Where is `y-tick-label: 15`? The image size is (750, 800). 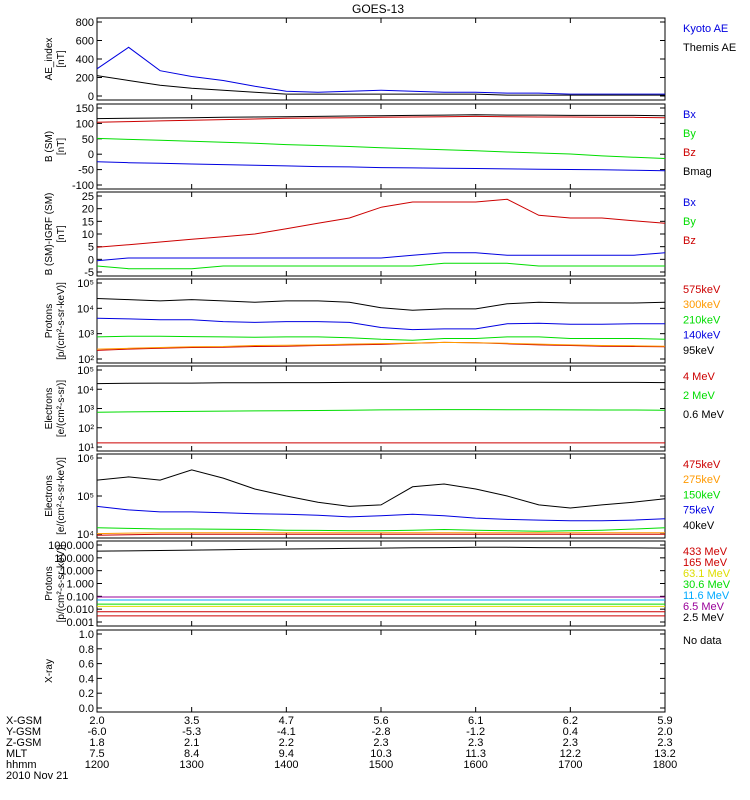 y-tick-label: 15 is located at coordinates (88, 222).